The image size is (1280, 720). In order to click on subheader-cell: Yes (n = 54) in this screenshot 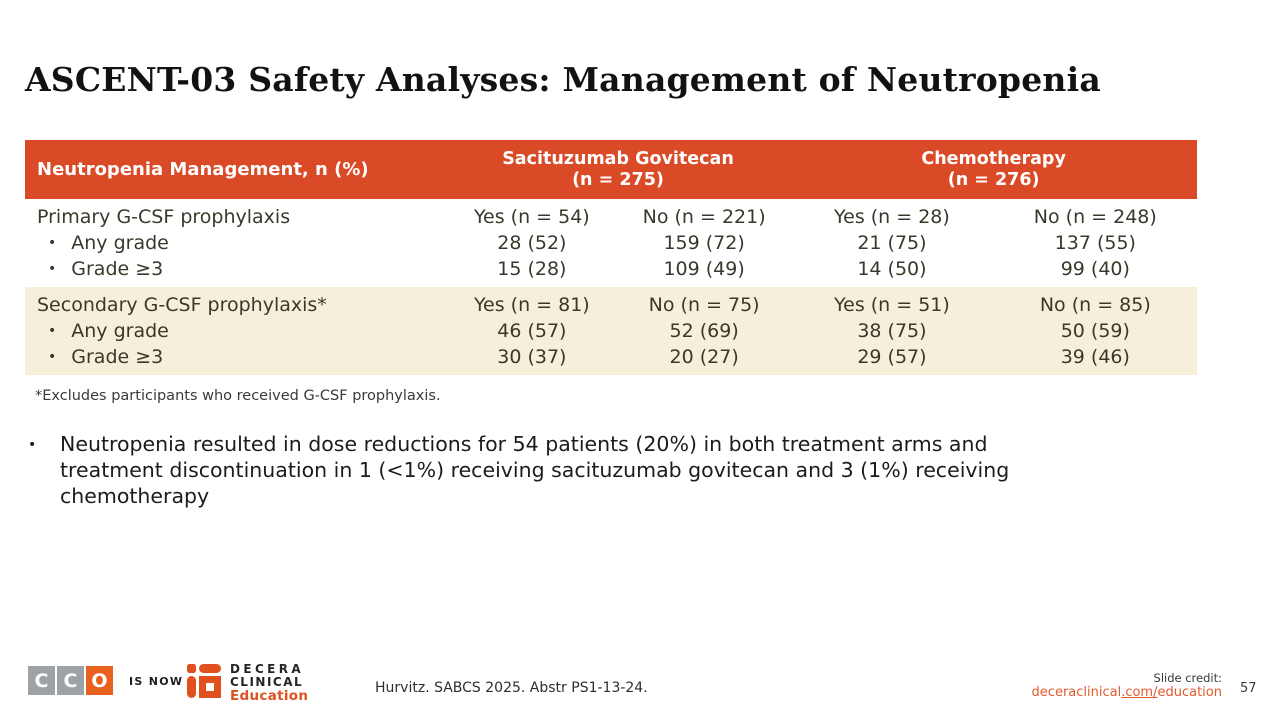, I will do `click(531, 217)`.